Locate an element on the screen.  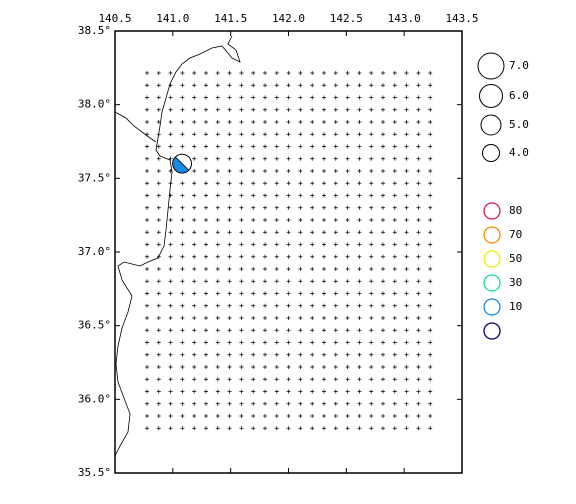
x-tick-label: 142.0 is located at coordinates (288, 18).